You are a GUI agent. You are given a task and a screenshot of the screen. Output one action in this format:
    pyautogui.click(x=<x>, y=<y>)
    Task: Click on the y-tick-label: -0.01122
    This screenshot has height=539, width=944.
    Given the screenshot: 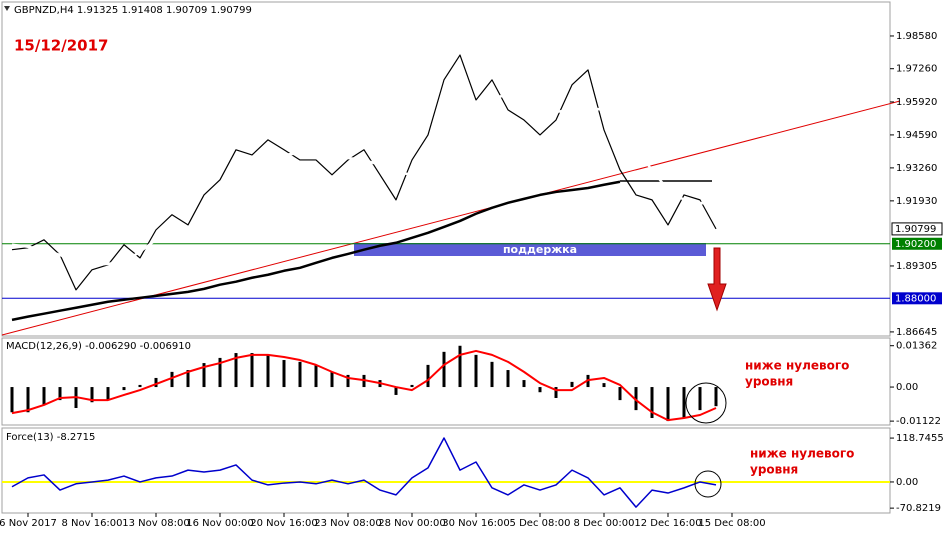 What is the action you would take?
    pyautogui.click(x=918, y=421)
    